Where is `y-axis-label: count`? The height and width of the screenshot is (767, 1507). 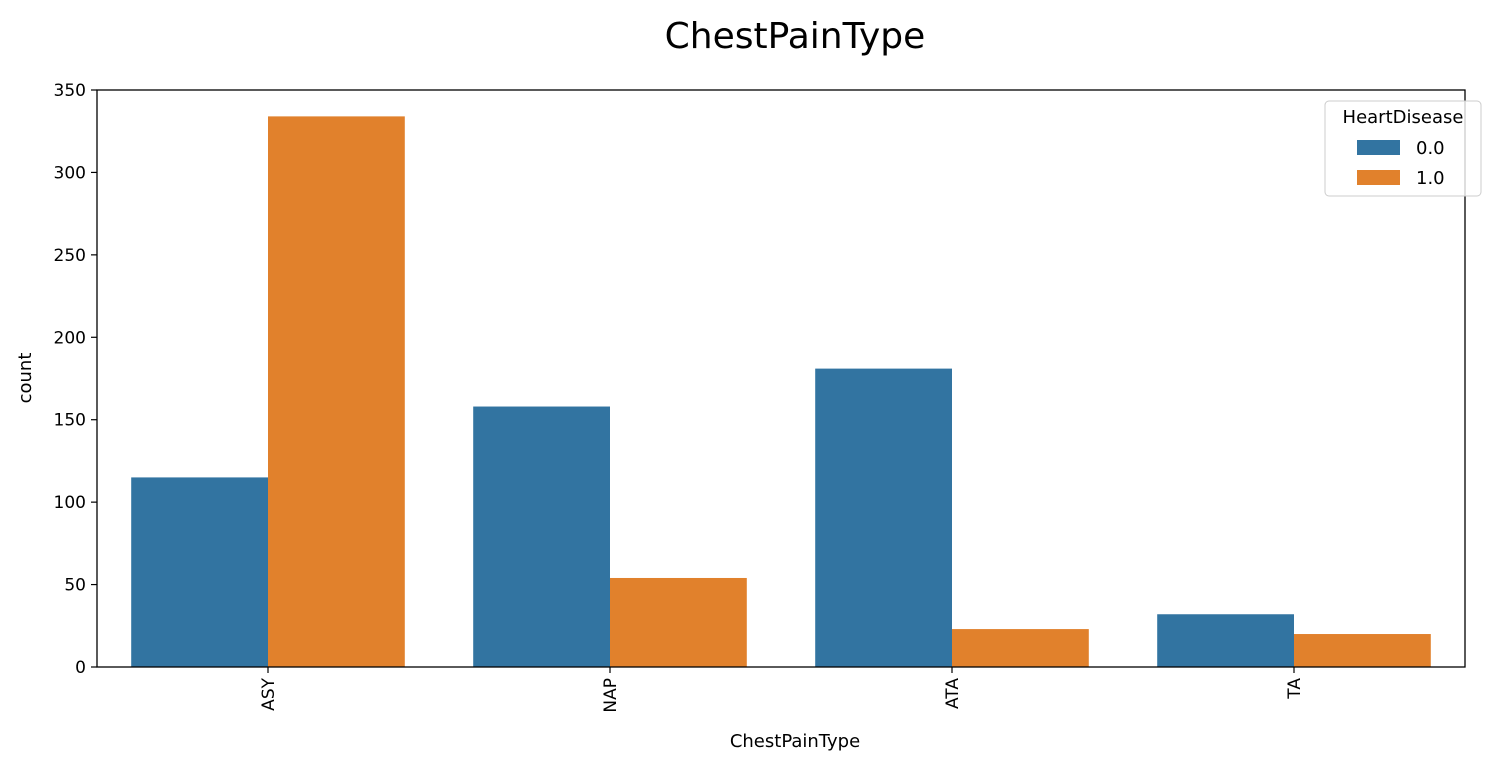 y-axis-label: count is located at coordinates (25, 378).